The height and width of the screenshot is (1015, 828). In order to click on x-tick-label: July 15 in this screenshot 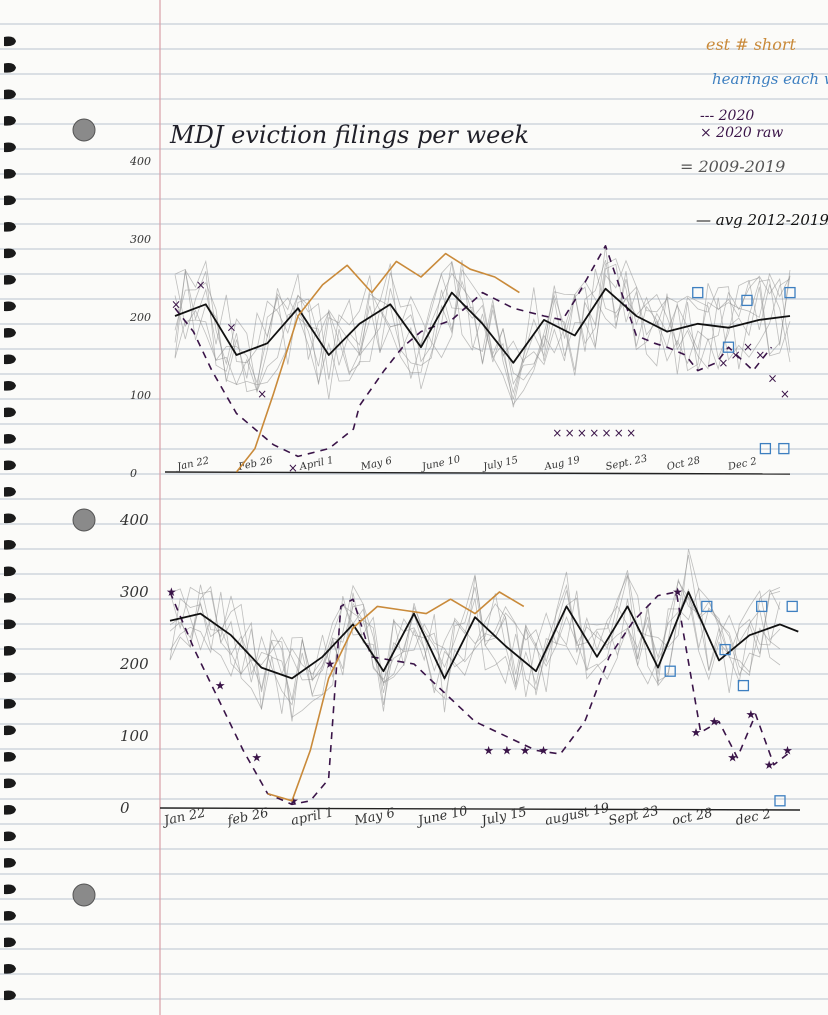, I will do `click(499, 464)`.